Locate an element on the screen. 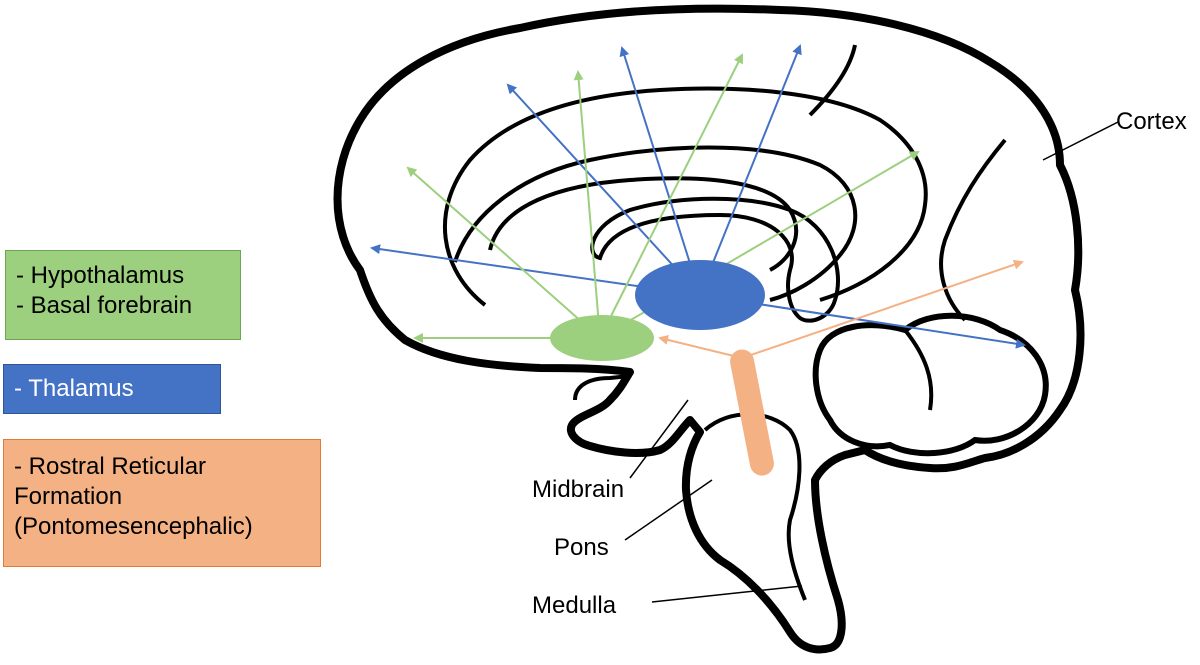  legend-line: - Basal forebrain is located at coordinates (104, 305).